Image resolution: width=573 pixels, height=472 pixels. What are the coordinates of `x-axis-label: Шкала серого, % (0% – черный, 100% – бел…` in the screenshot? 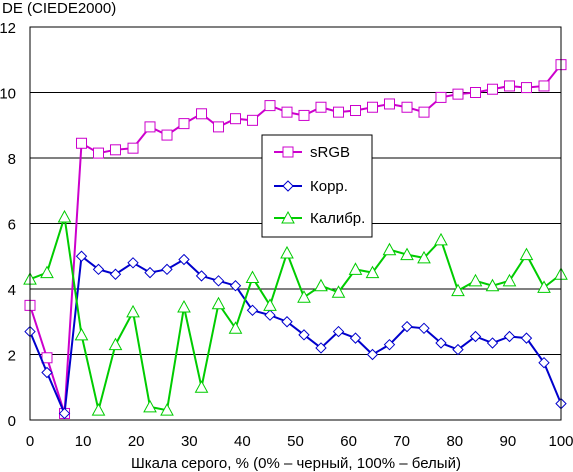 It's located at (296, 463).